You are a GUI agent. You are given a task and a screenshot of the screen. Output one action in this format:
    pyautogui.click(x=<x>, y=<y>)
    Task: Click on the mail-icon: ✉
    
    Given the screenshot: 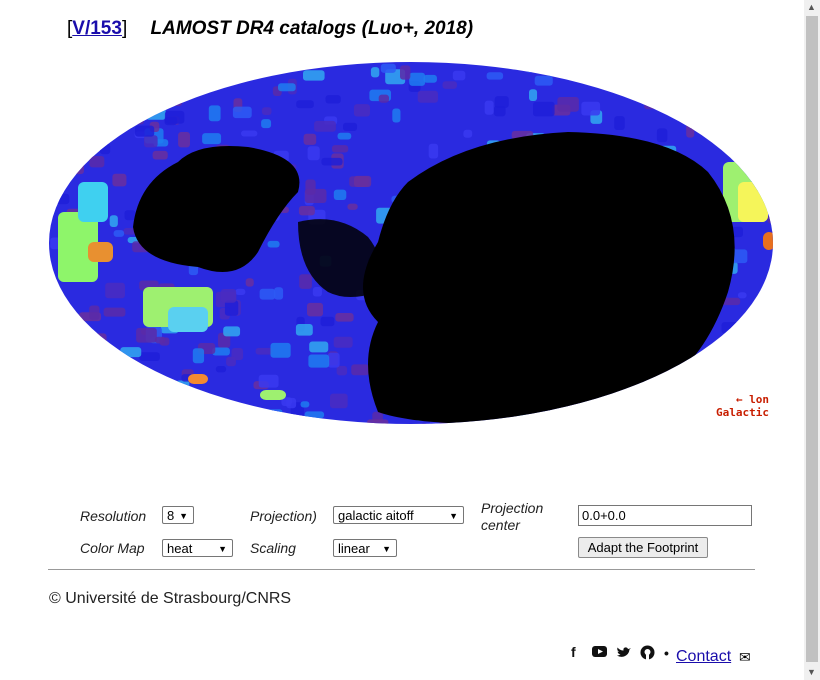 What is the action you would take?
    pyautogui.click(x=745, y=657)
    